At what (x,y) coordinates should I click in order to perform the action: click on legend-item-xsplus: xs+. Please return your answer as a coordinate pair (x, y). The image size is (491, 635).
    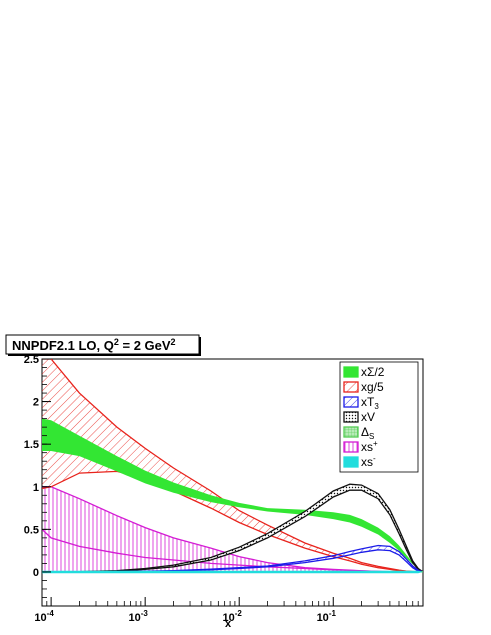
    Looking at the image, I should click on (360, 446).